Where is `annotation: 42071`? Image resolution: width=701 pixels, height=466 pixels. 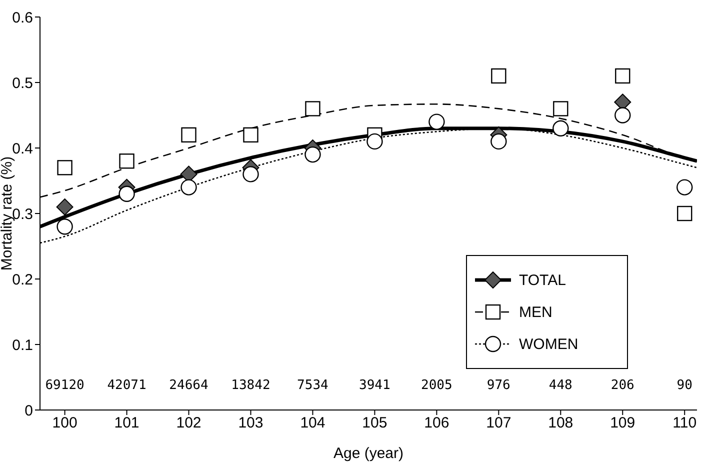 annotation: 42071 is located at coordinates (126, 386).